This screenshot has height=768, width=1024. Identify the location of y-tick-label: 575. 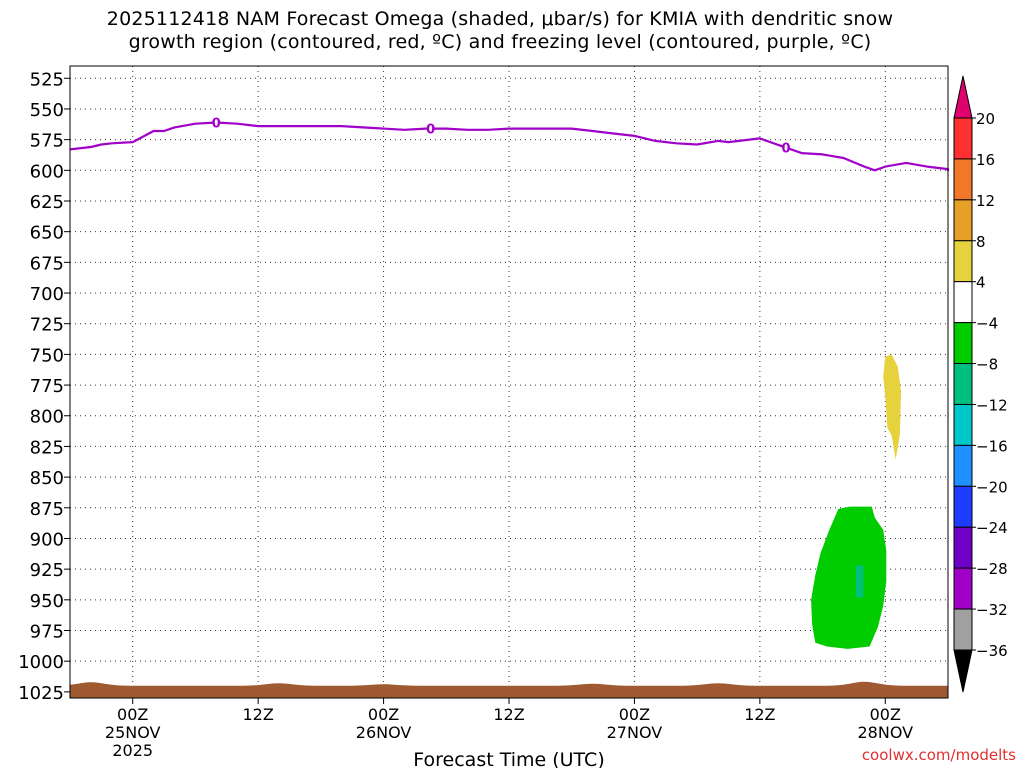
(47, 141).